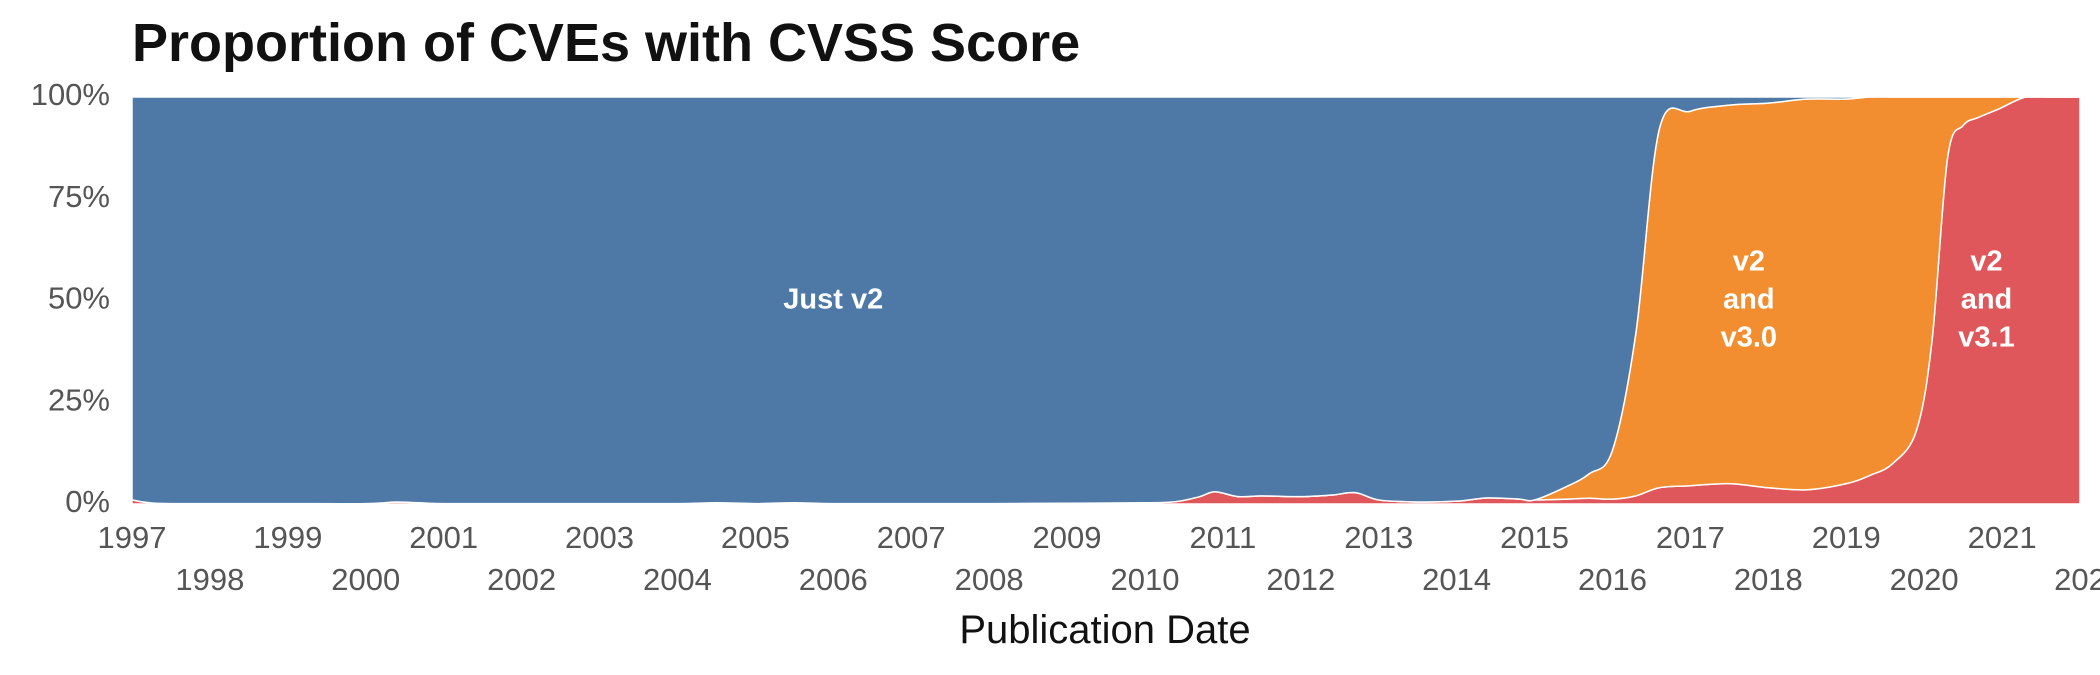 This screenshot has width=2100, height=675. I want to click on y-tick-label: 100%, so click(70, 94).